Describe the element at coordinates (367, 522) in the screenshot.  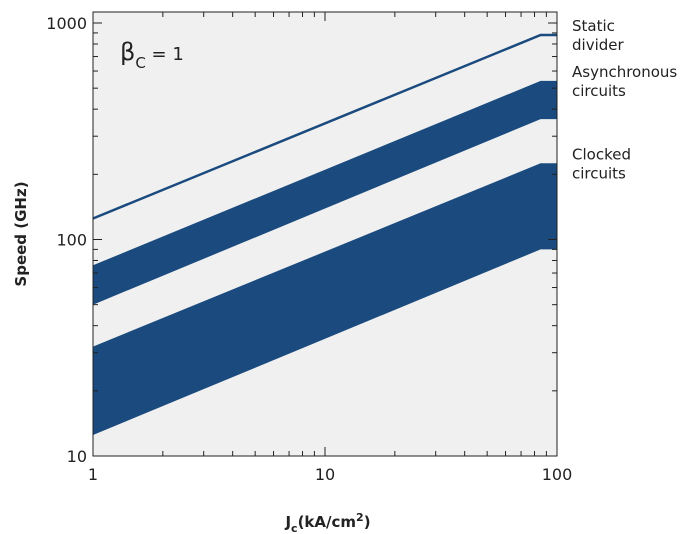
I see `x-title-close: )` at that location.